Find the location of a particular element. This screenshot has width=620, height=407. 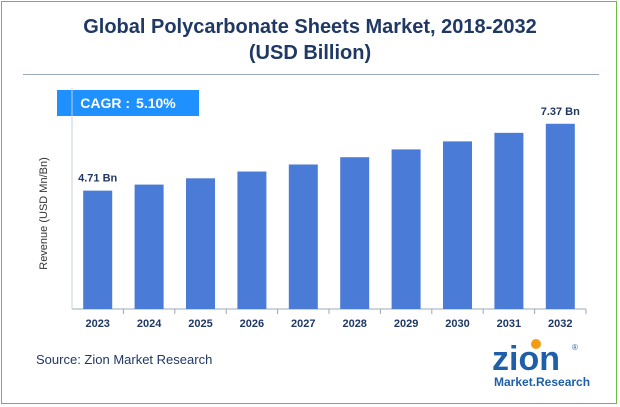

bar-2026 is located at coordinates (252, 240).